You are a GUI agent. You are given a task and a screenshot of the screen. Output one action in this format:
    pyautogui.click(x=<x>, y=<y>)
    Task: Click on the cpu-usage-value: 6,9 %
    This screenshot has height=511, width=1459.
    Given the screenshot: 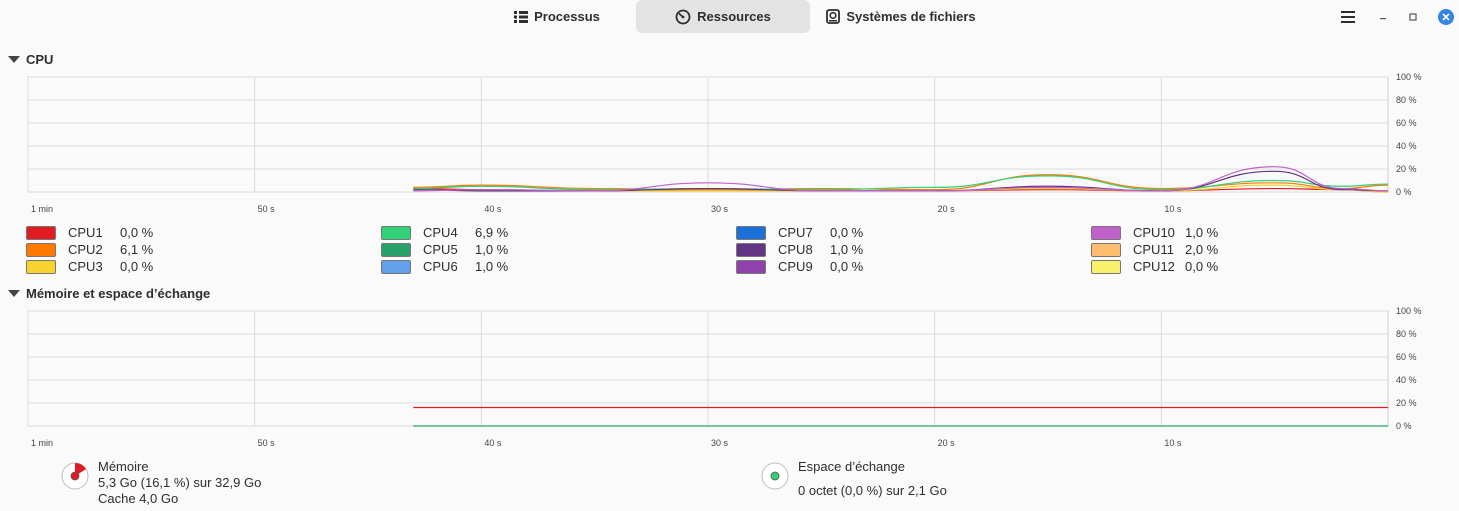 What is the action you would take?
    pyautogui.click(x=492, y=232)
    